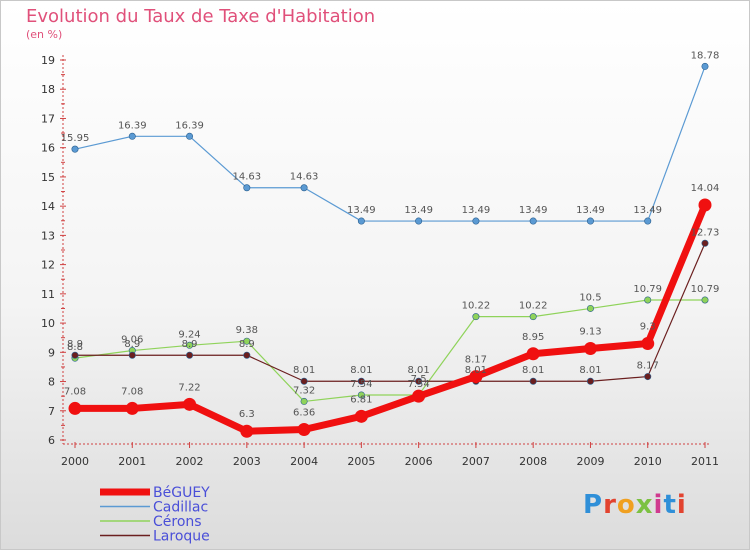 This screenshot has width=750, height=550. What do you see at coordinates (705, 188) in the screenshot?
I see `data-label-bguey: 14.04` at bounding box center [705, 188].